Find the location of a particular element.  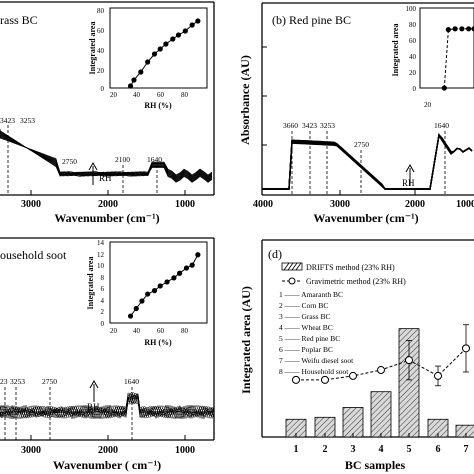

spectra-b is located at coordinates (367, 161).